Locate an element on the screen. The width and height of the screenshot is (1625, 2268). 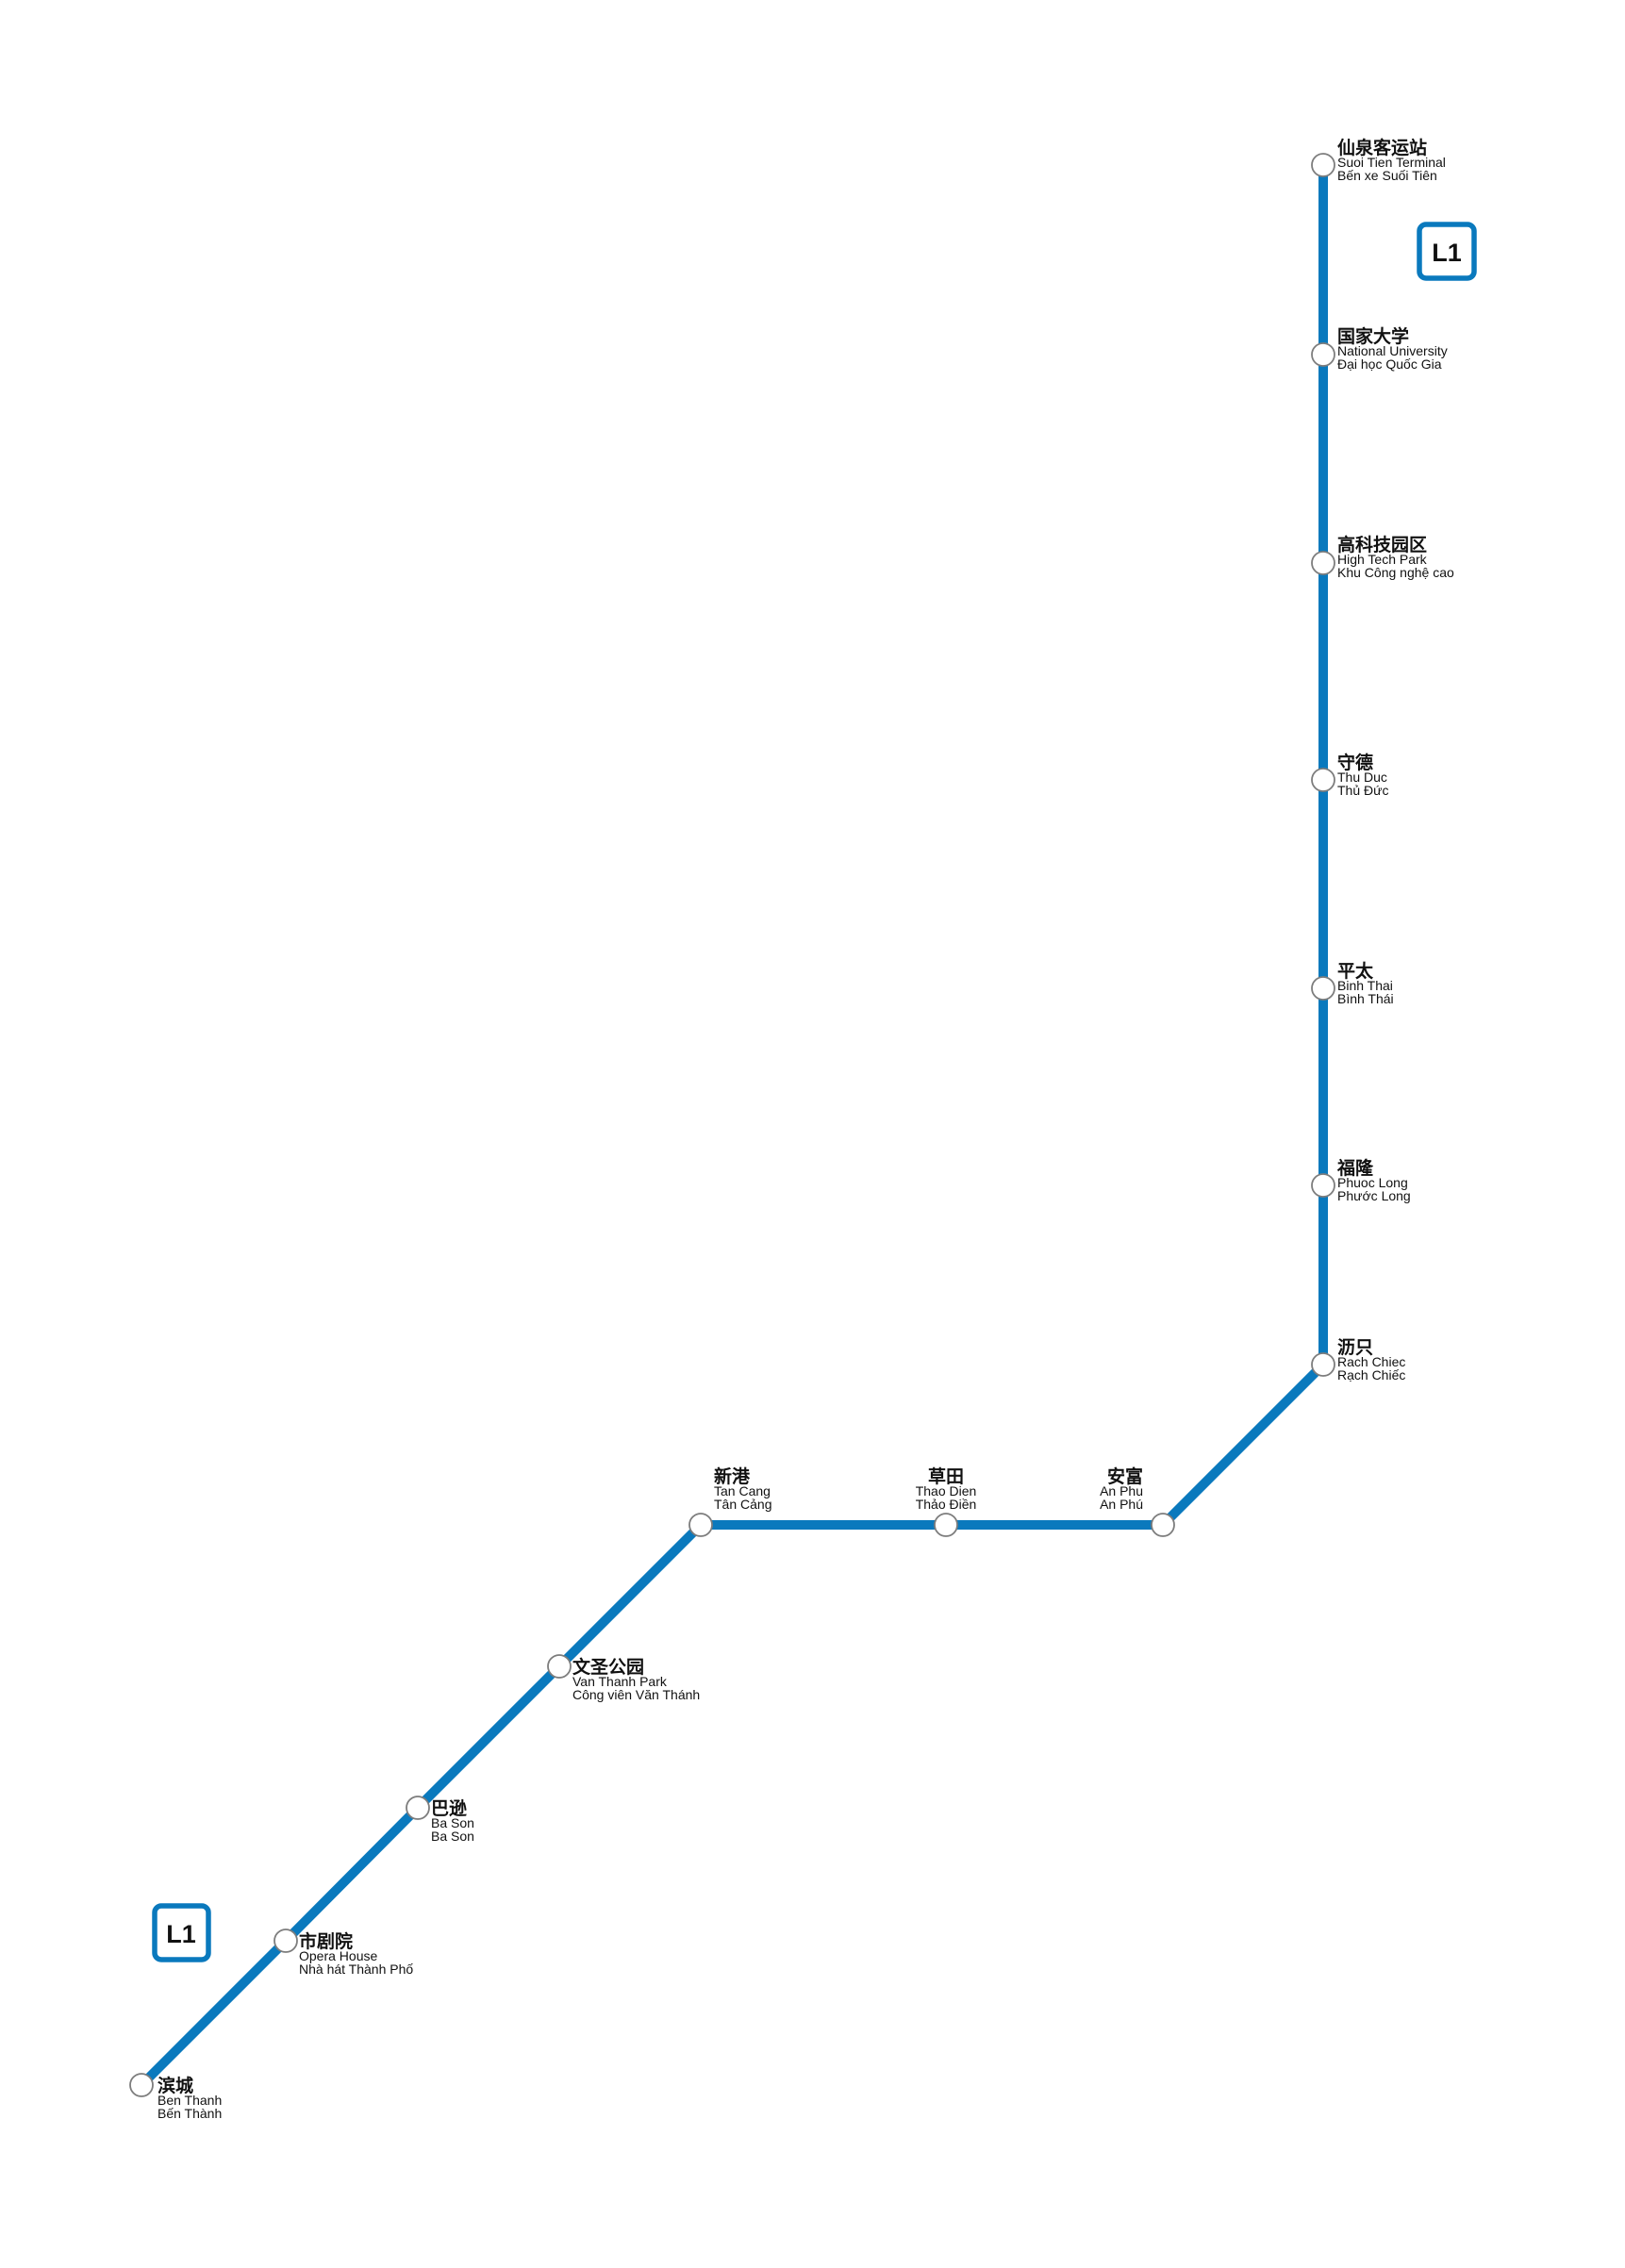
station-name-cn: 市剧院 is located at coordinates (326, 1941).